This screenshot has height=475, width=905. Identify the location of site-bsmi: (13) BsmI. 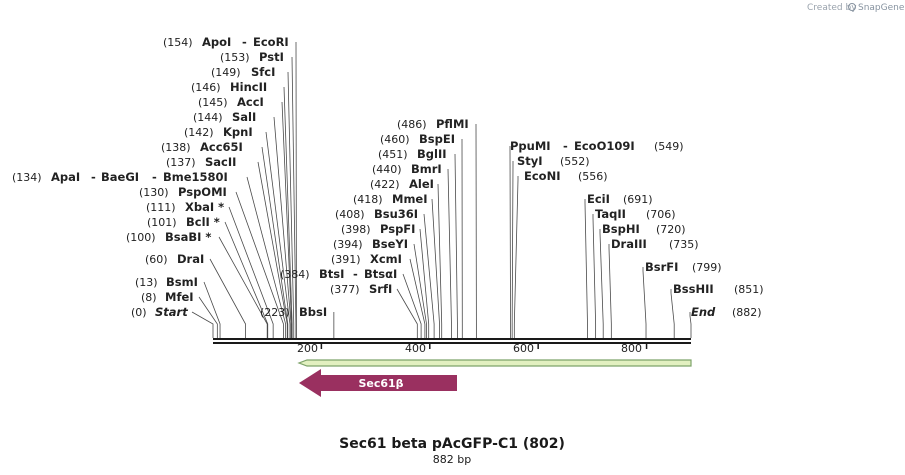
(166, 282).